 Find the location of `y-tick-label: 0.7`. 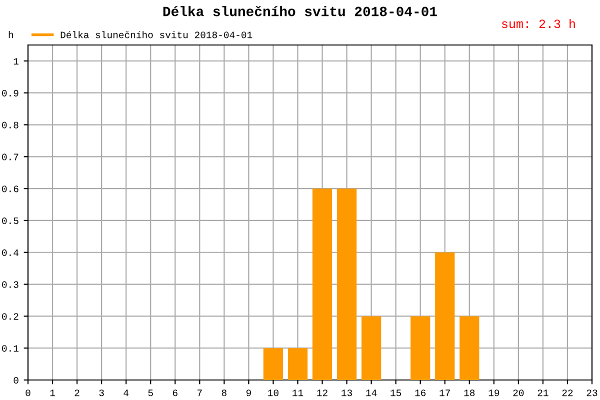

y-tick-label: 0.7 is located at coordinates (10, 157).